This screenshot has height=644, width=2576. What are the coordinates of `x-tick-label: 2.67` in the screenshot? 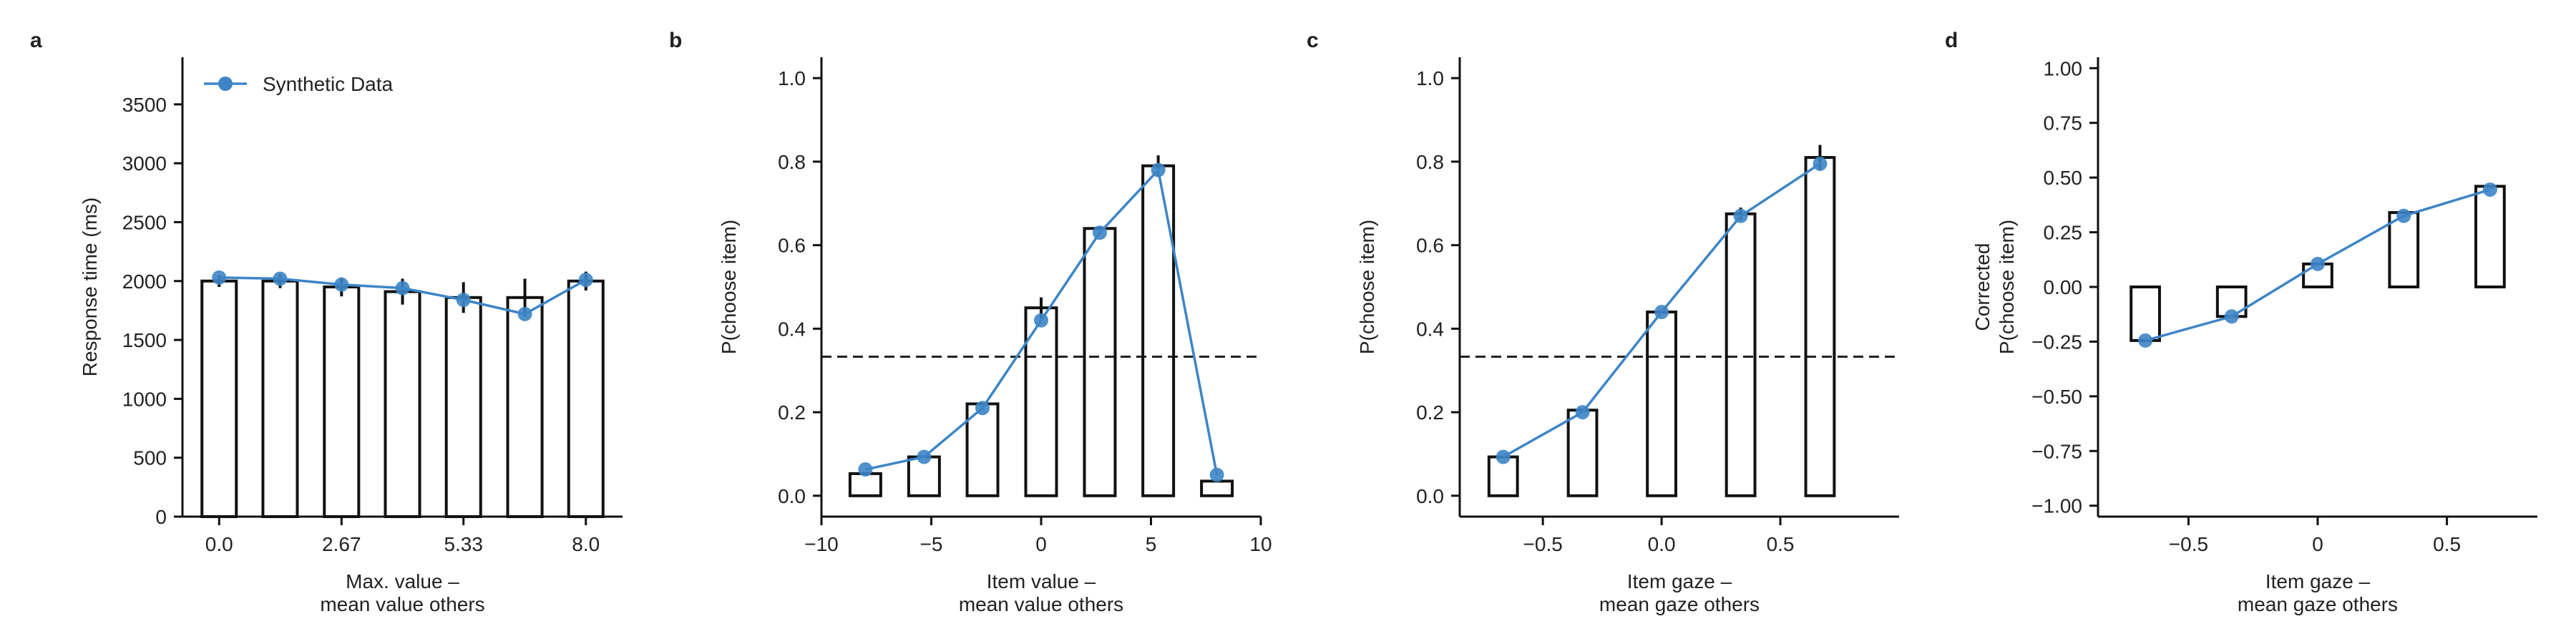 It's located at (341, 544).